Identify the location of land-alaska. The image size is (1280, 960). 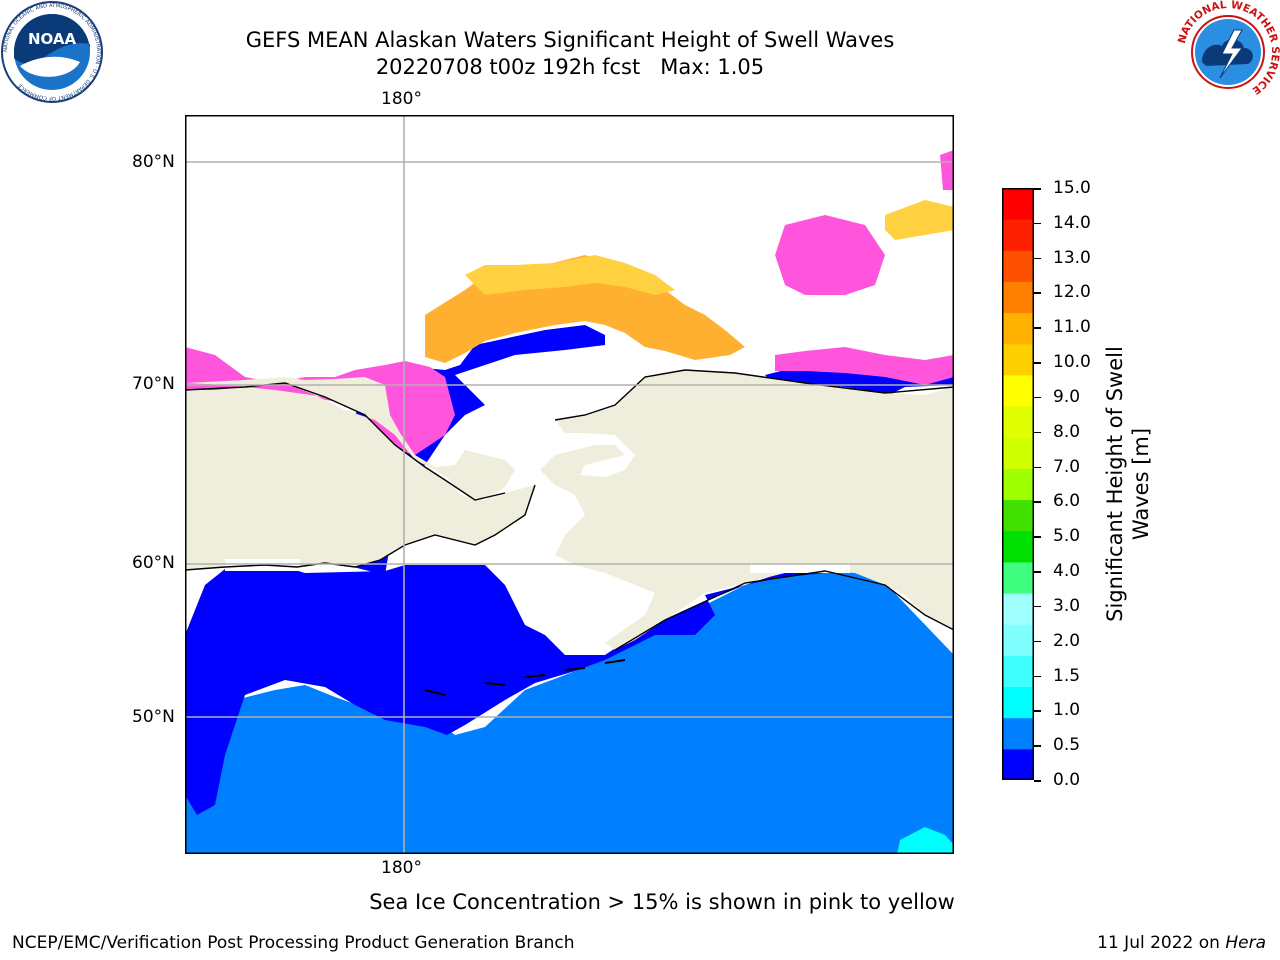
(747, 510).